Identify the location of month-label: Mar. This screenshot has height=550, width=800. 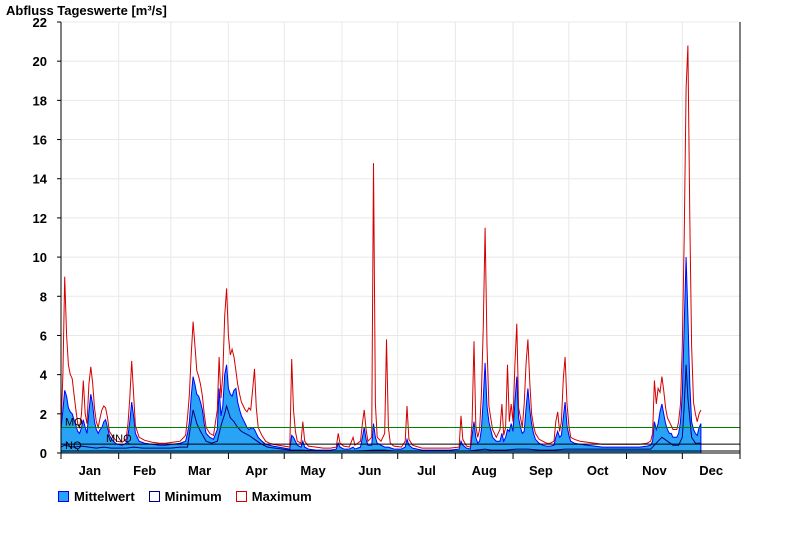
(199, 470).